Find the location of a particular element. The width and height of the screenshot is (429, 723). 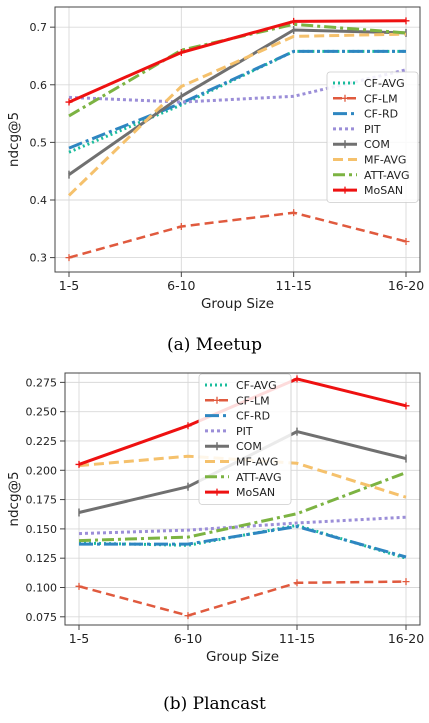

y-tick-label: 0.6 is located at coordinates (39, 85).